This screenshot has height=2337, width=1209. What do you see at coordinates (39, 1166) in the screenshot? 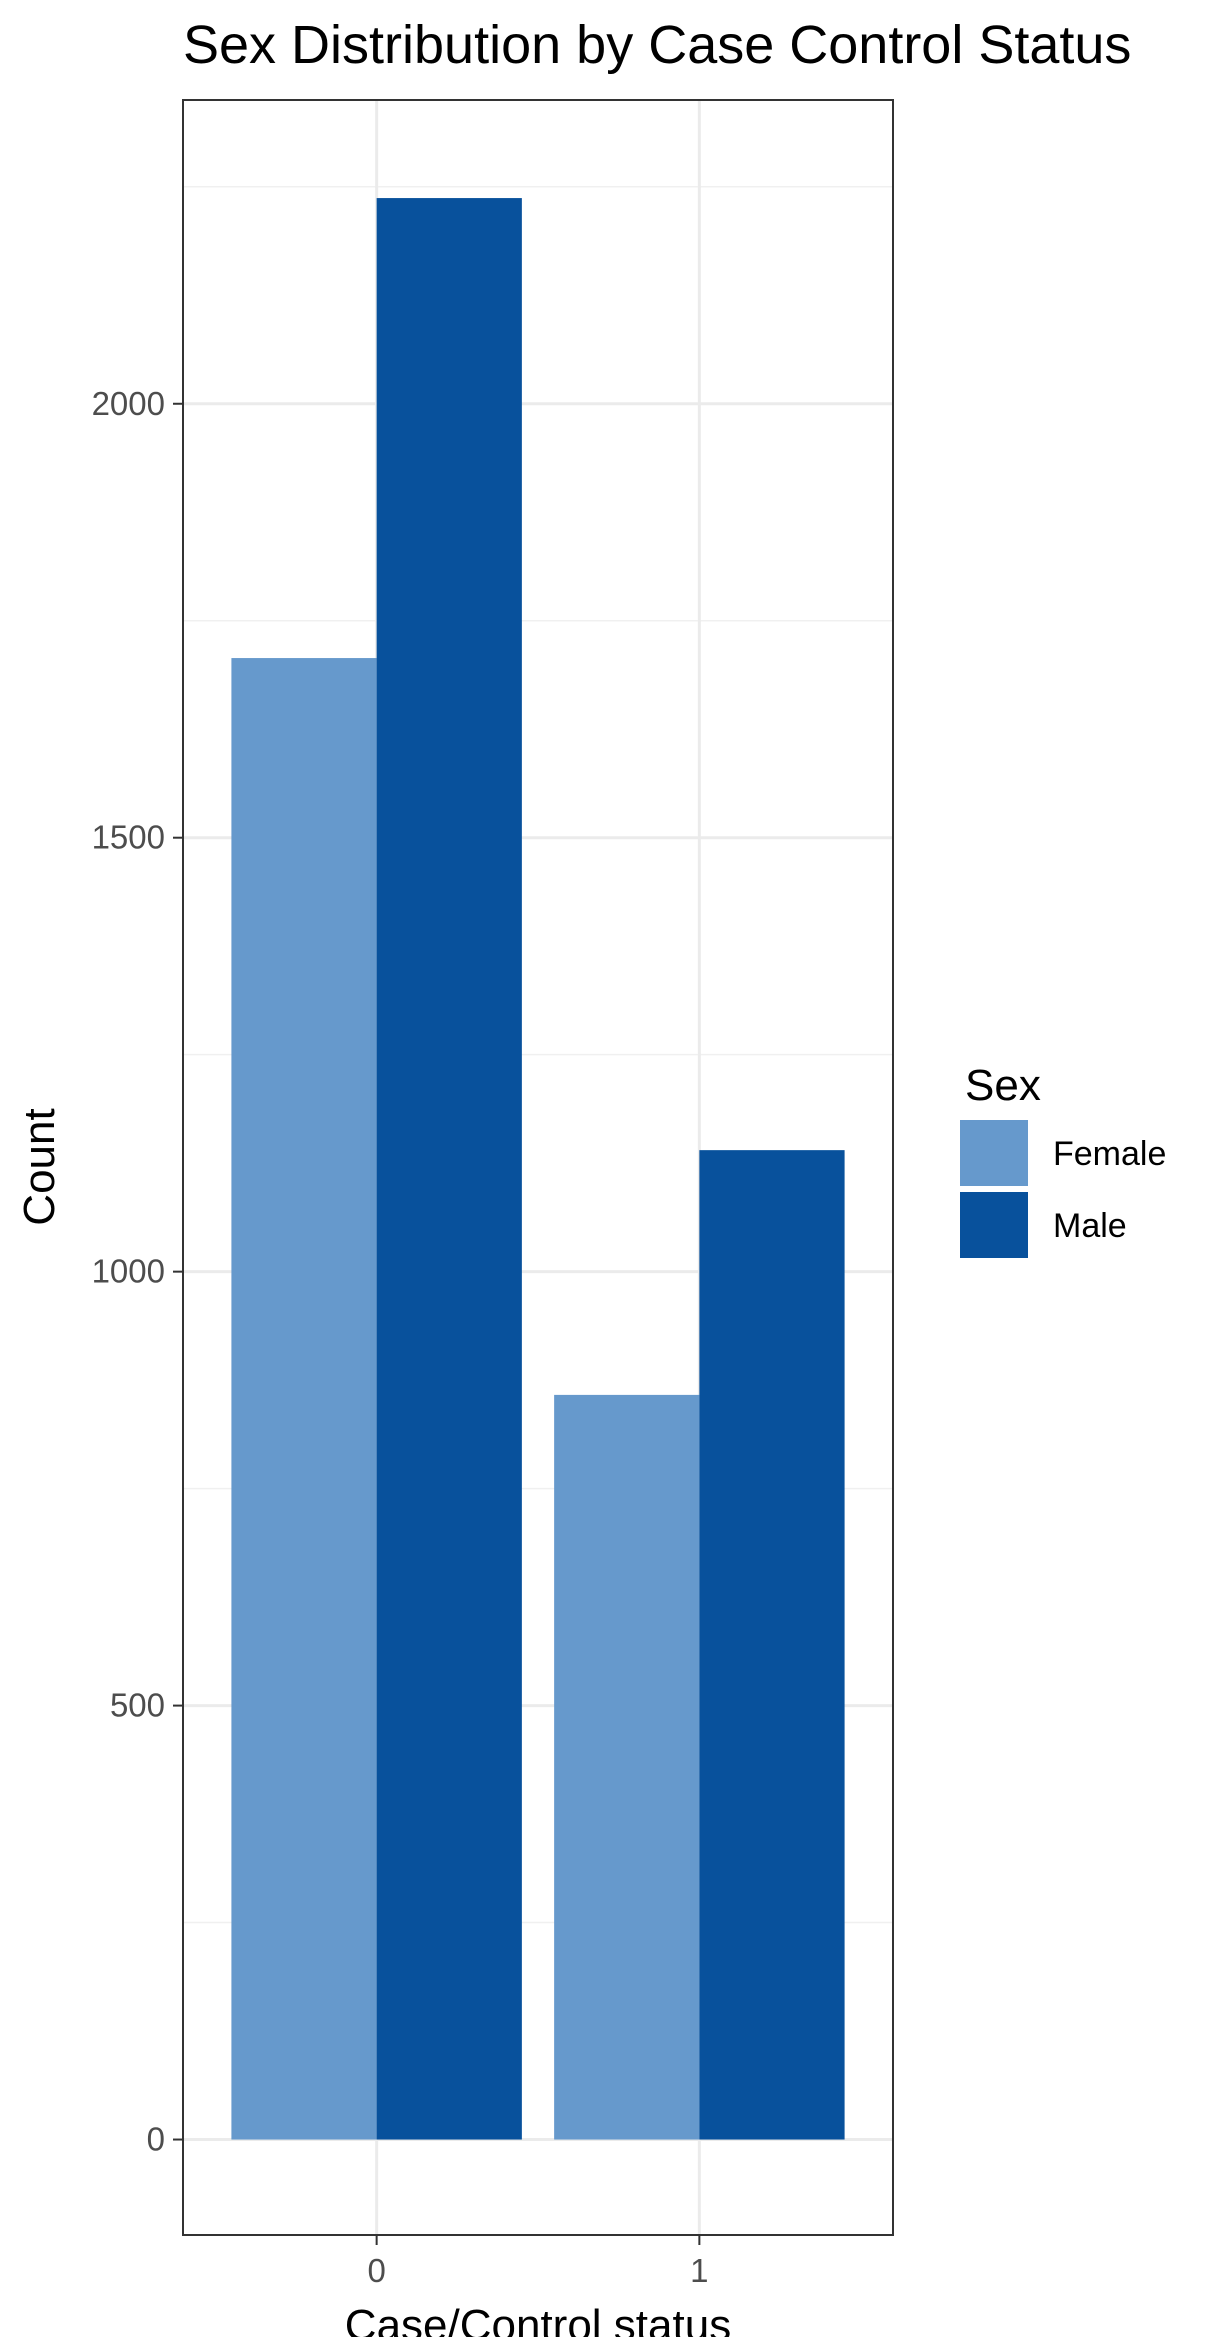
I see `y-axis-title: Count` at bounding box center [39, 1166].